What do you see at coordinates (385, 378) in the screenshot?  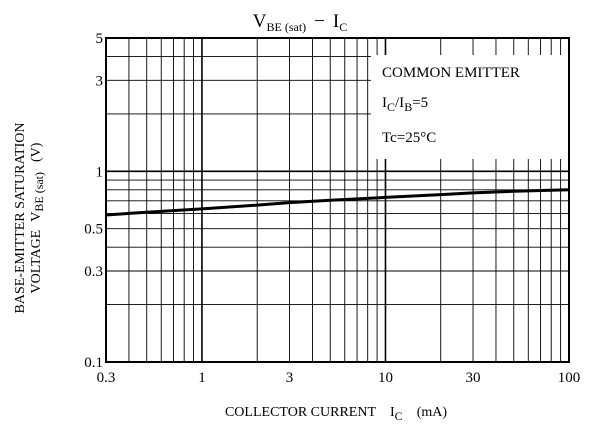 I see `x-tick-label: 10` at bounding box center [385, 378].